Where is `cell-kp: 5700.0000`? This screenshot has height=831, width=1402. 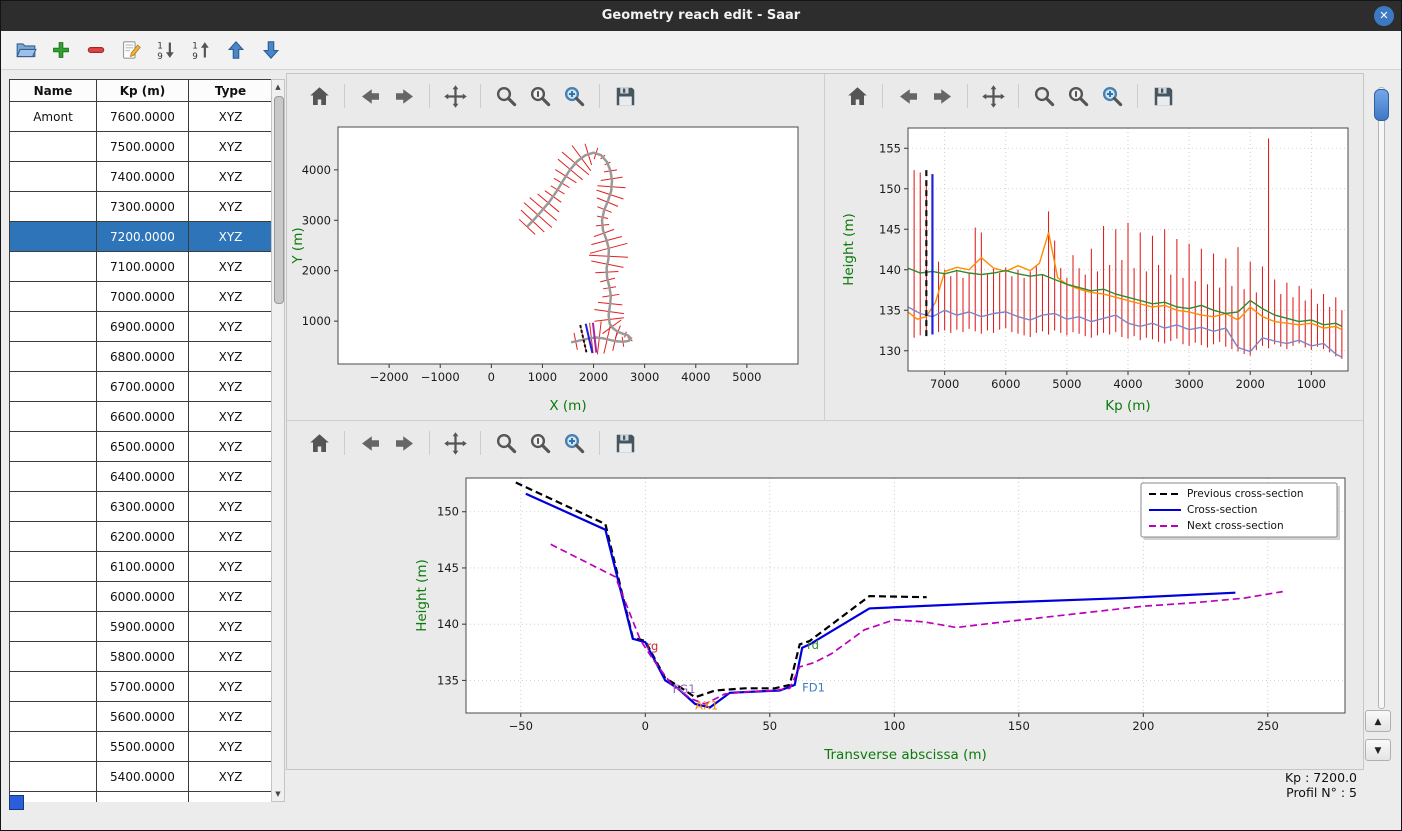 cell-kp: 5700.0000 is located at coordinates (142, 686).